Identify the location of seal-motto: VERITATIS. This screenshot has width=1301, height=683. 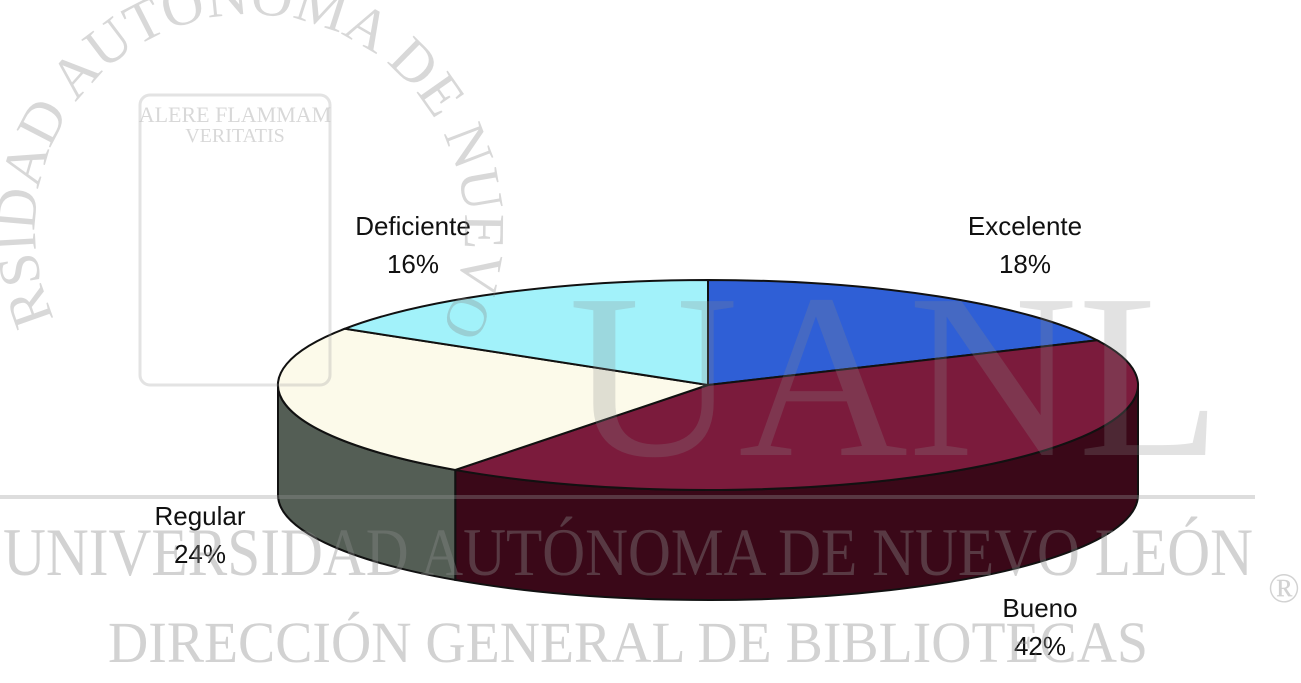
(235, 136).